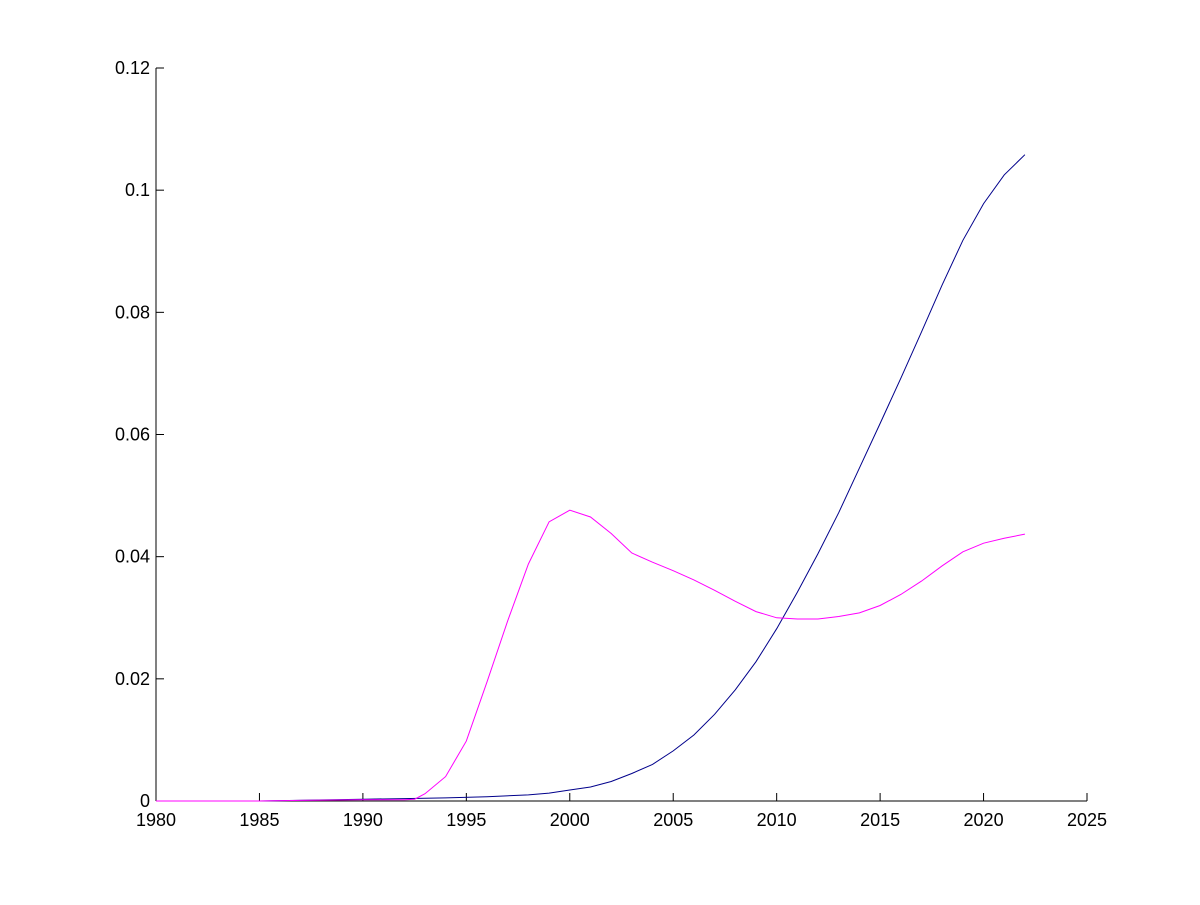 The image size is (1200, 905). Describe the element at coordinates (156, 820) in the screenshot. I see `x-tick-label: 1980` at that location.